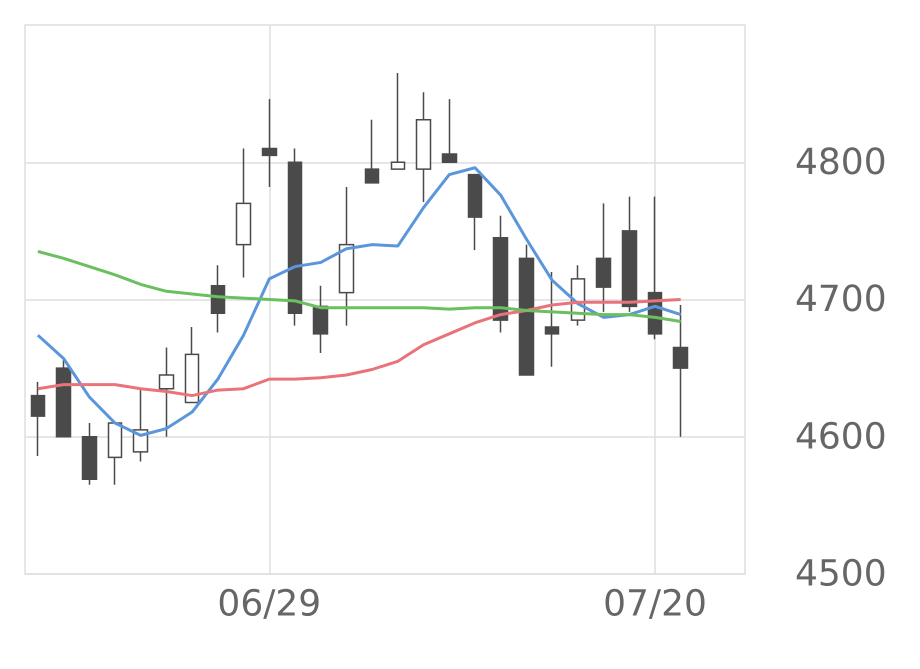 The width and height of the screenshot is (920, 669). I want to click on y-tick-label: 4500, so click(841, 574).